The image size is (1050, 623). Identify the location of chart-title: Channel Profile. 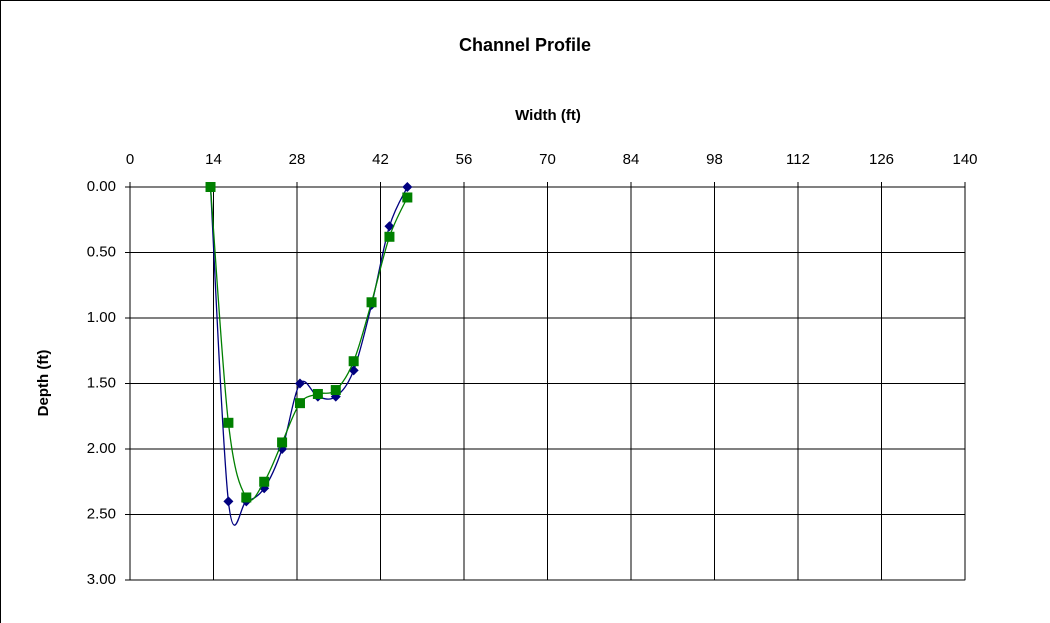
(525, 45).